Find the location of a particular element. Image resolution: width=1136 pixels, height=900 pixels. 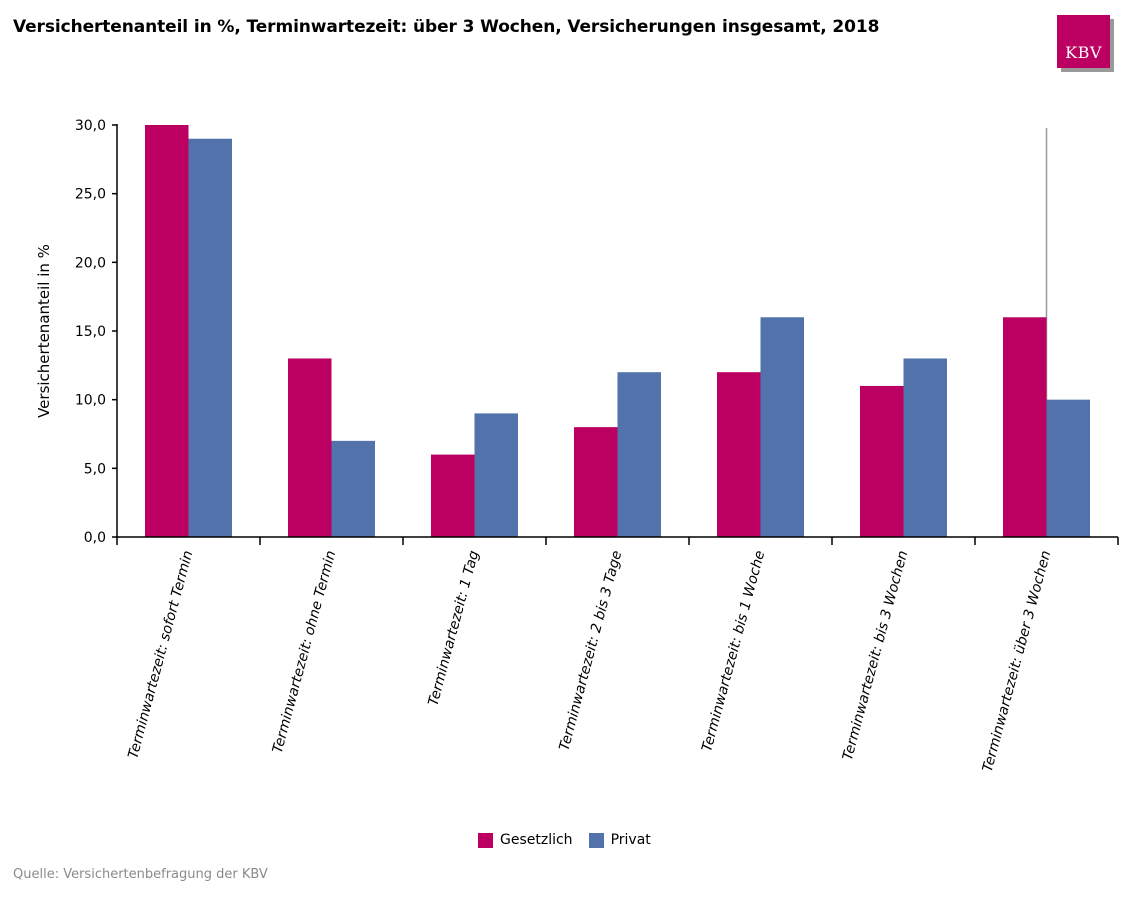

x-category-label-6: Terminwartezeit: bis 3 Wochen is located at coordinates (875, 655).